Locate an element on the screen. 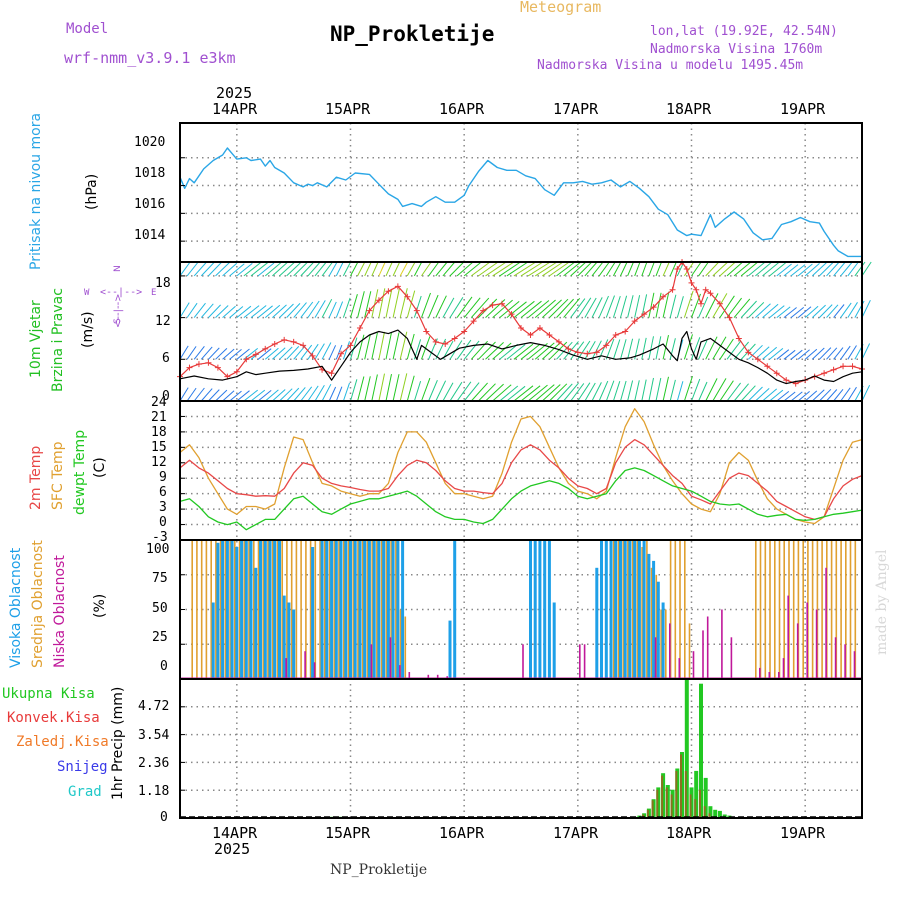  ytick-precip-118: 1.18 is located at coordinates (154, 791).